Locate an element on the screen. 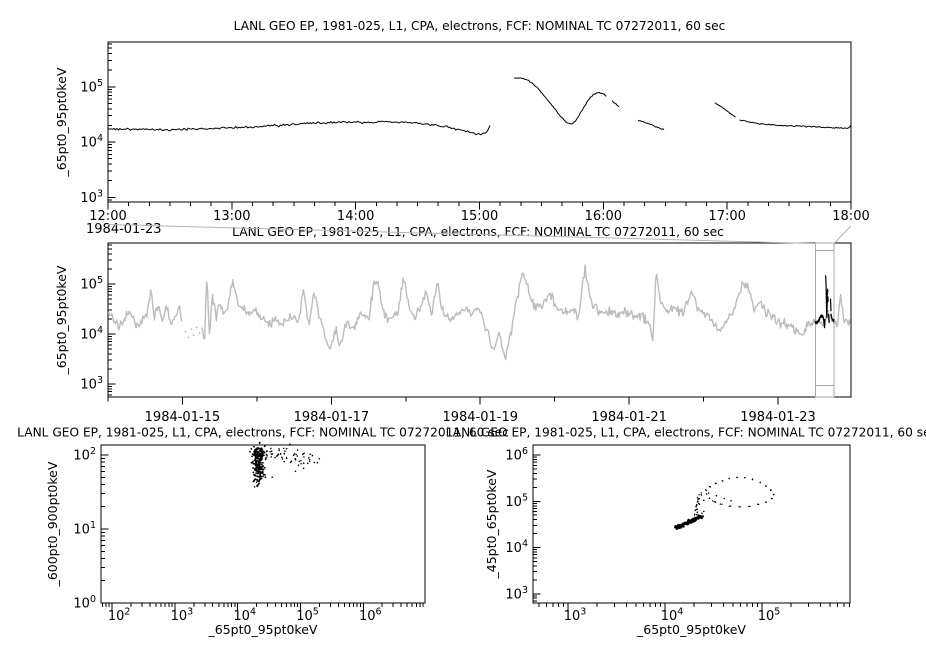 The height and width of the screenshot is (647, 926). log-tick-label: 10⁴ is located at coordinates (91, 142).